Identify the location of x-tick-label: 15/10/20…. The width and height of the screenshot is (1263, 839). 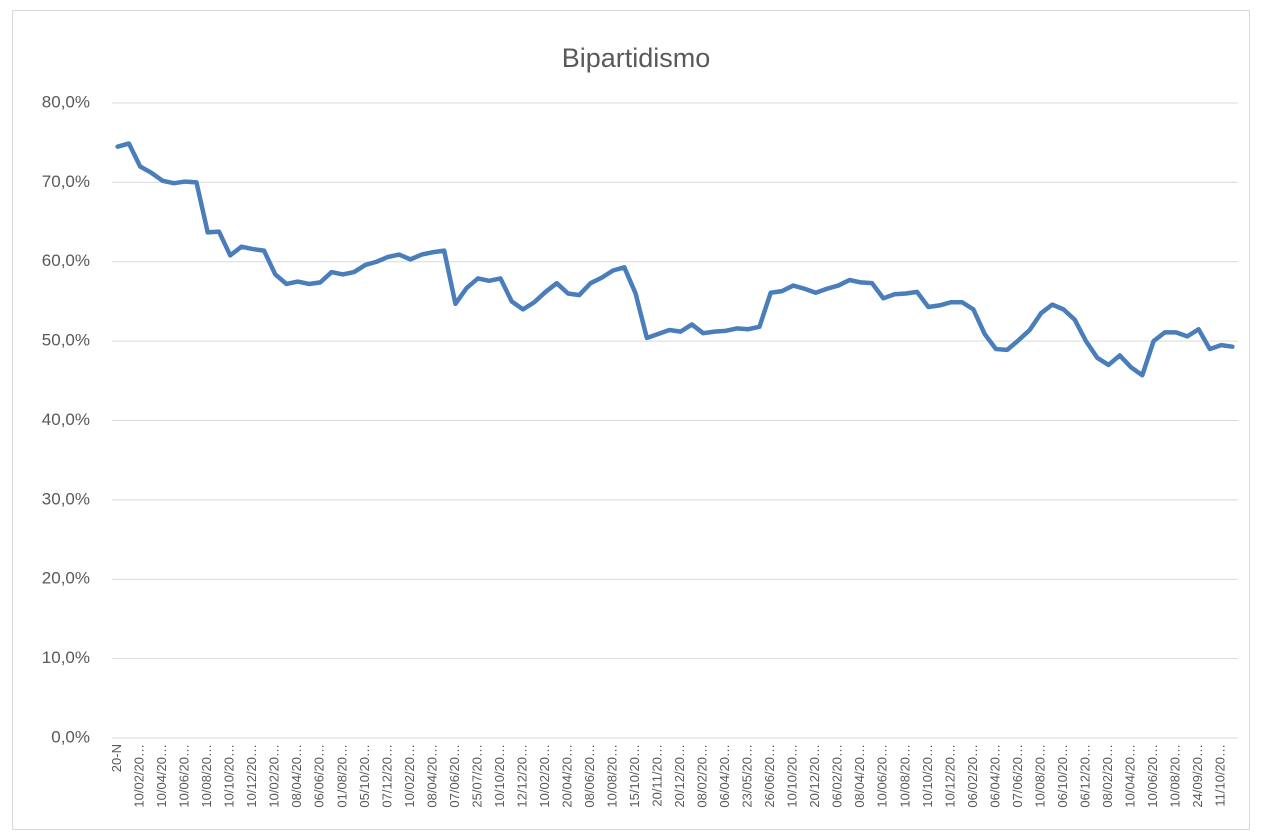
(634, 776).